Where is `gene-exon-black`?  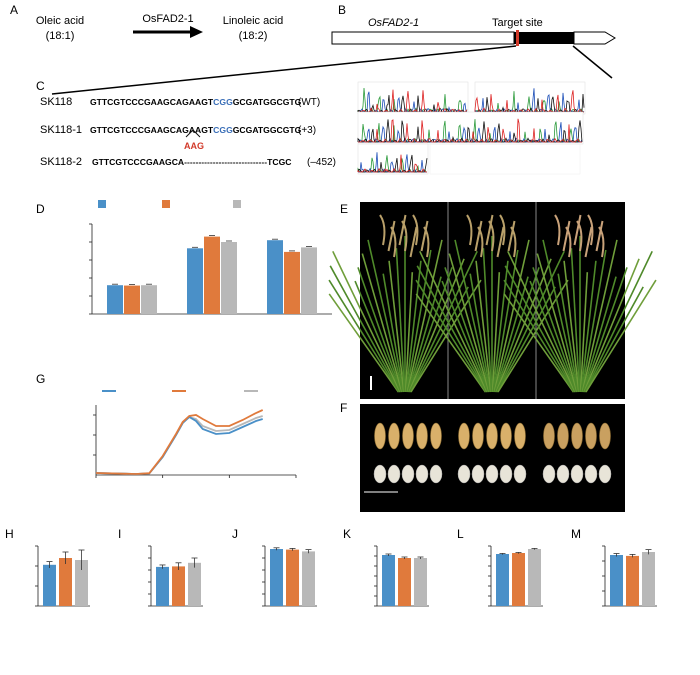 gene-exon-black is located at coordinates (544, 38).